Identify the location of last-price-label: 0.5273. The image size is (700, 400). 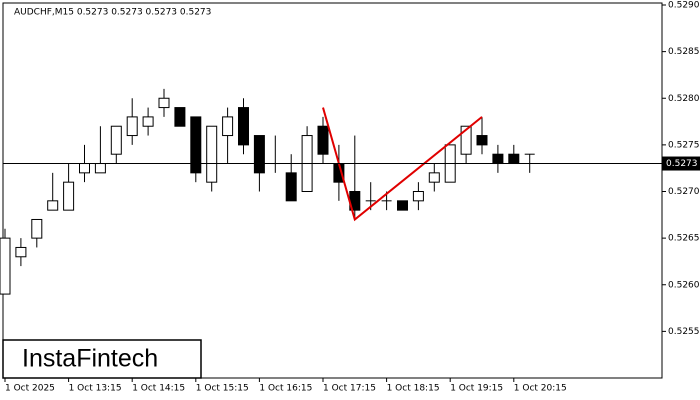
(682, 164).